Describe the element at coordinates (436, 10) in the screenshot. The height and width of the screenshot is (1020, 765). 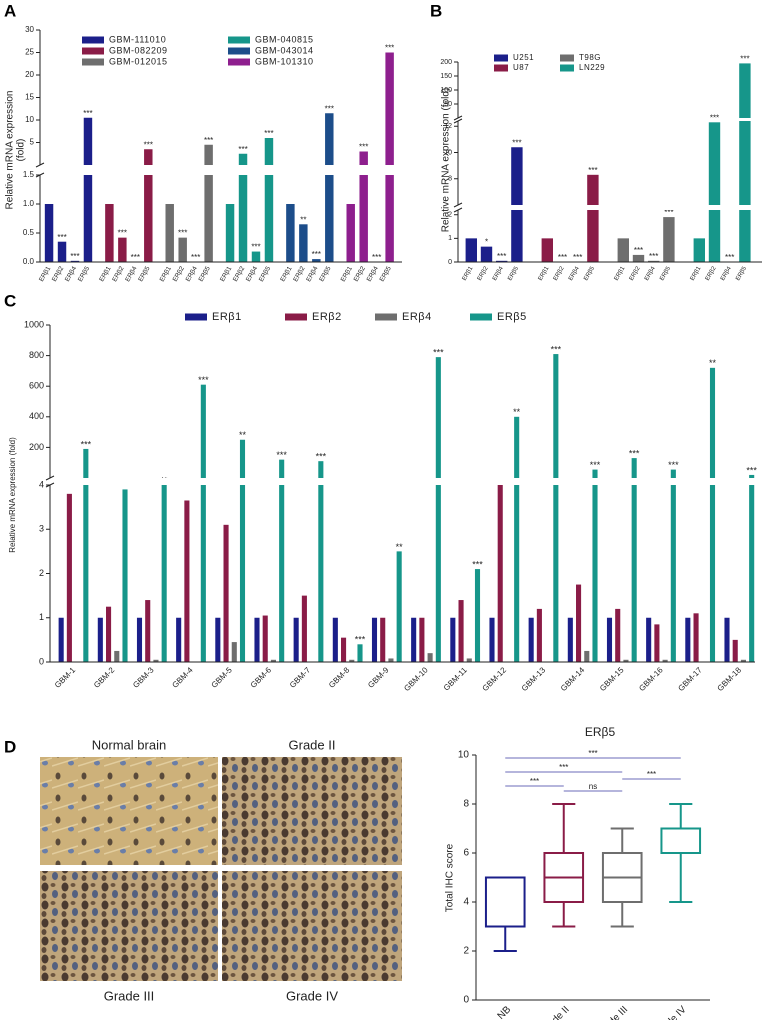
I see `panel-label: B` at that location.